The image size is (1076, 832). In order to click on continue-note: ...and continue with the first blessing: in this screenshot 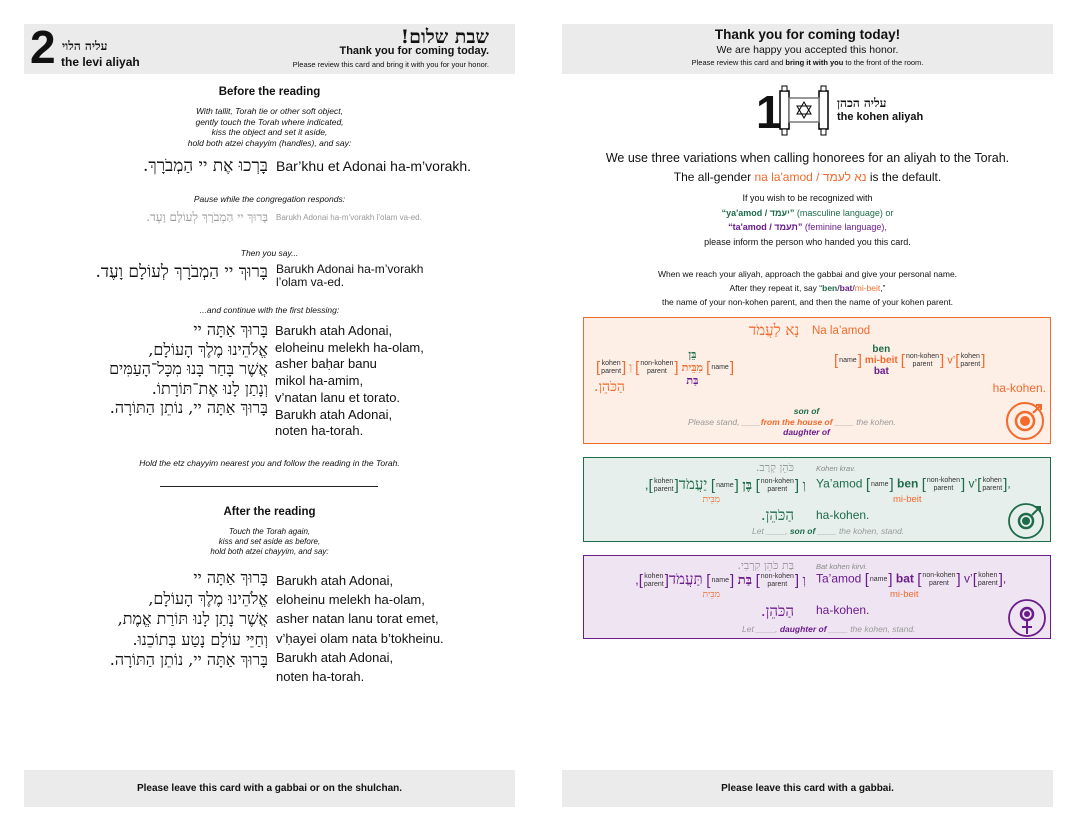, I will do `click(269, 310)`.